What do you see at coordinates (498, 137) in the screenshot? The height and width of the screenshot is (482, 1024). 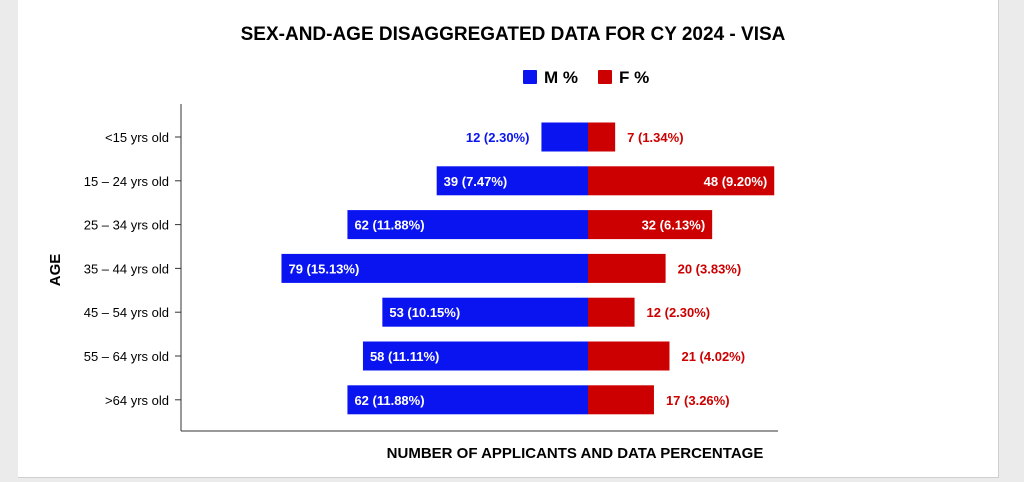 I see `data-label-male: 12 (2.30%)` at bounding box center [498, 137].